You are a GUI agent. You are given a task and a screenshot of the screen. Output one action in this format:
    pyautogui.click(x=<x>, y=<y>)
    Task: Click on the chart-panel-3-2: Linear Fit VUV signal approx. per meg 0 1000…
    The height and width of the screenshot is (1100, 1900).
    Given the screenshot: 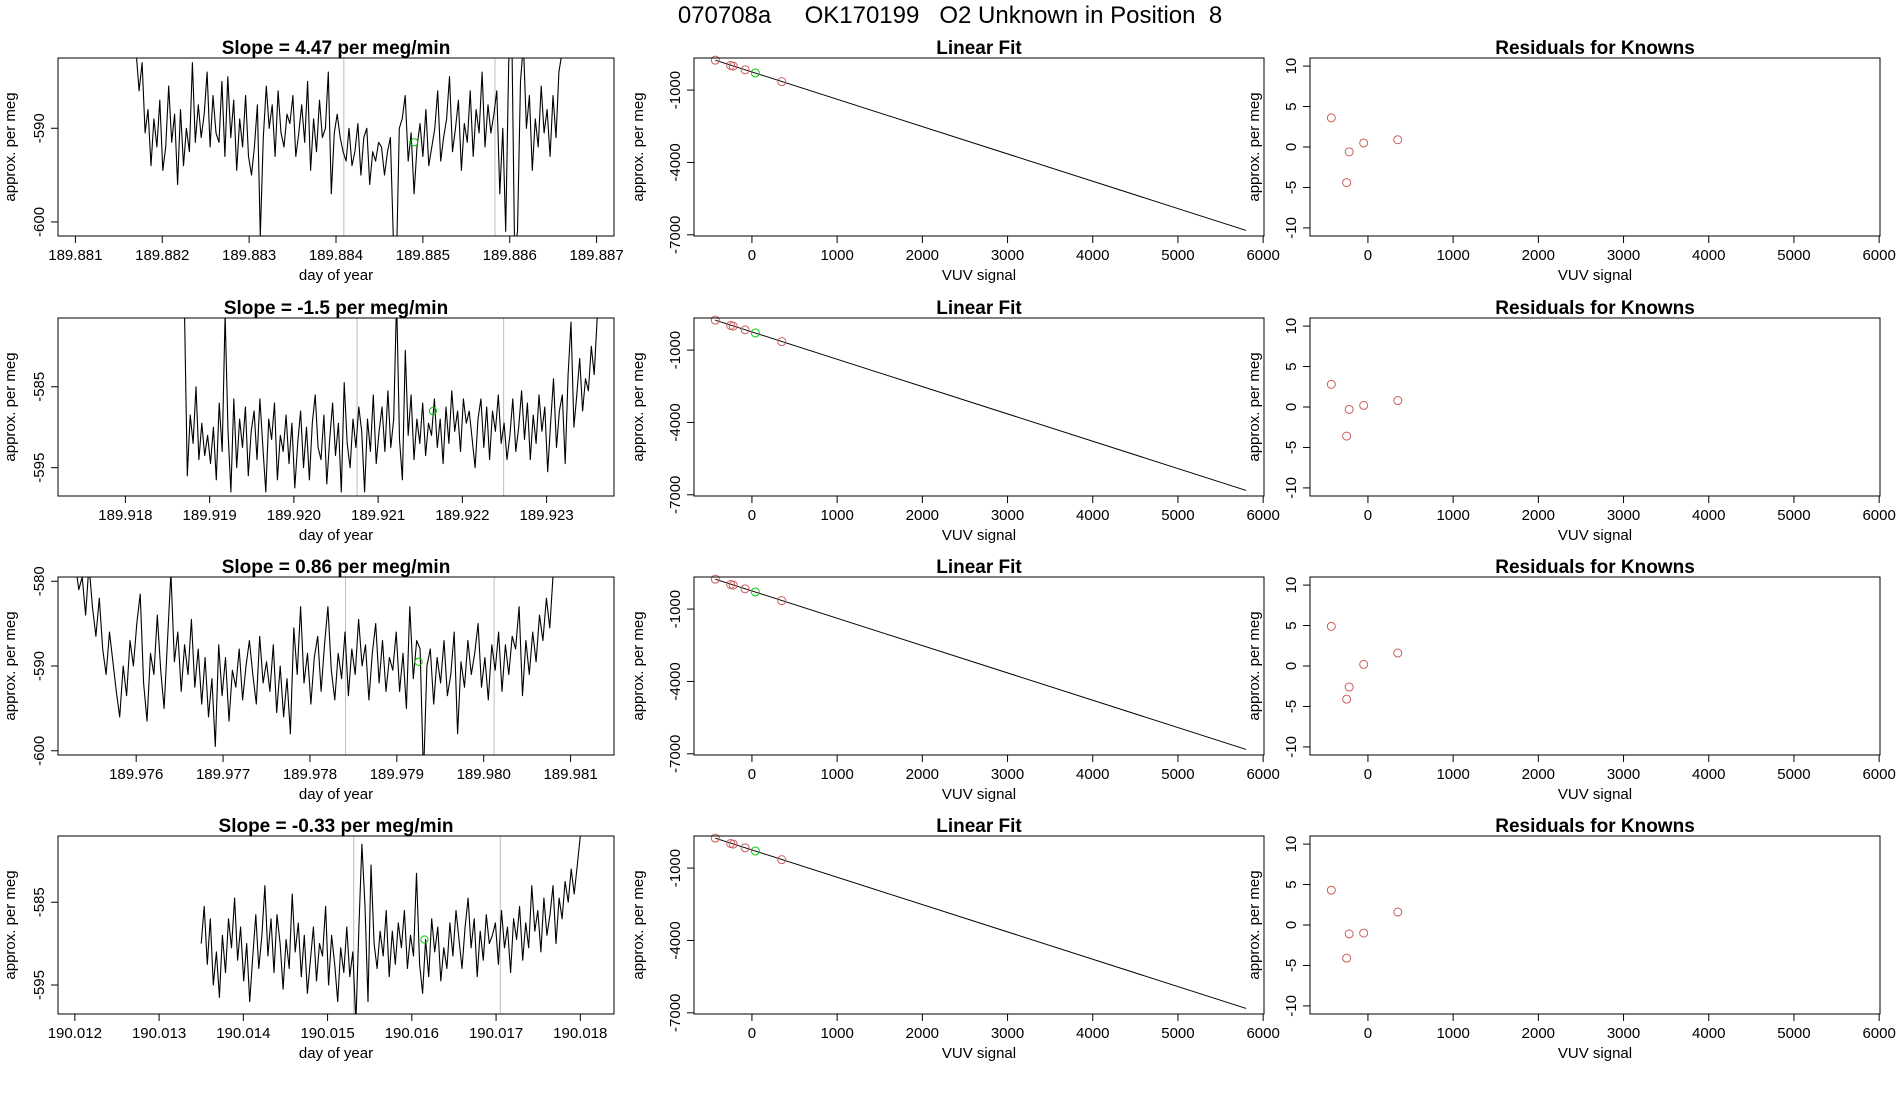 What is the action you would take?
    pyautogui.click(x=955, y=680)
    